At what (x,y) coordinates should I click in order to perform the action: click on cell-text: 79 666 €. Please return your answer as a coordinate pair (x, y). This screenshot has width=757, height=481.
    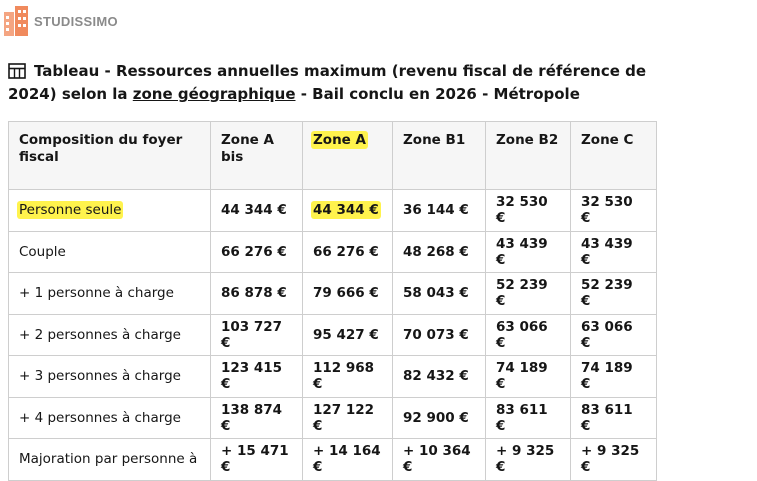
    Looking at the image, I should click on (346, 293).